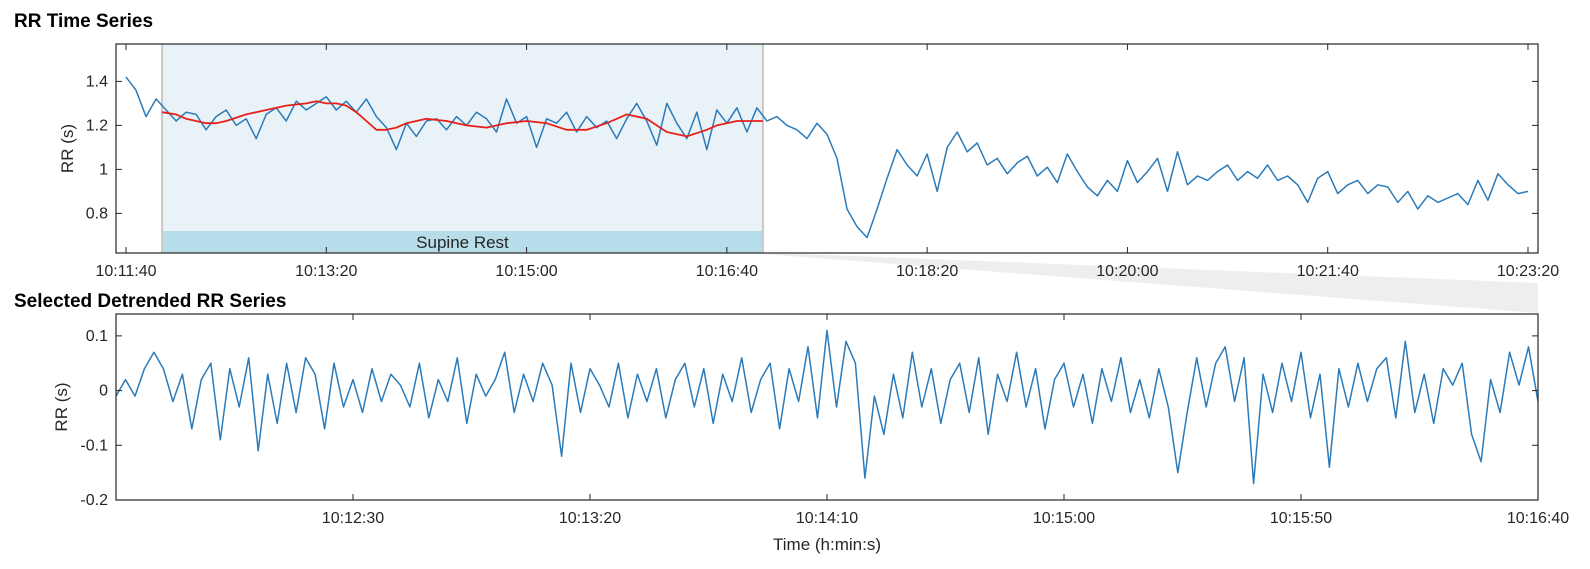  What do you see at coordinates (827, 544) in the screenshot?
I see `bottom-x-axis-label: Time (h:min:s)` at bounding box center [827, 544].